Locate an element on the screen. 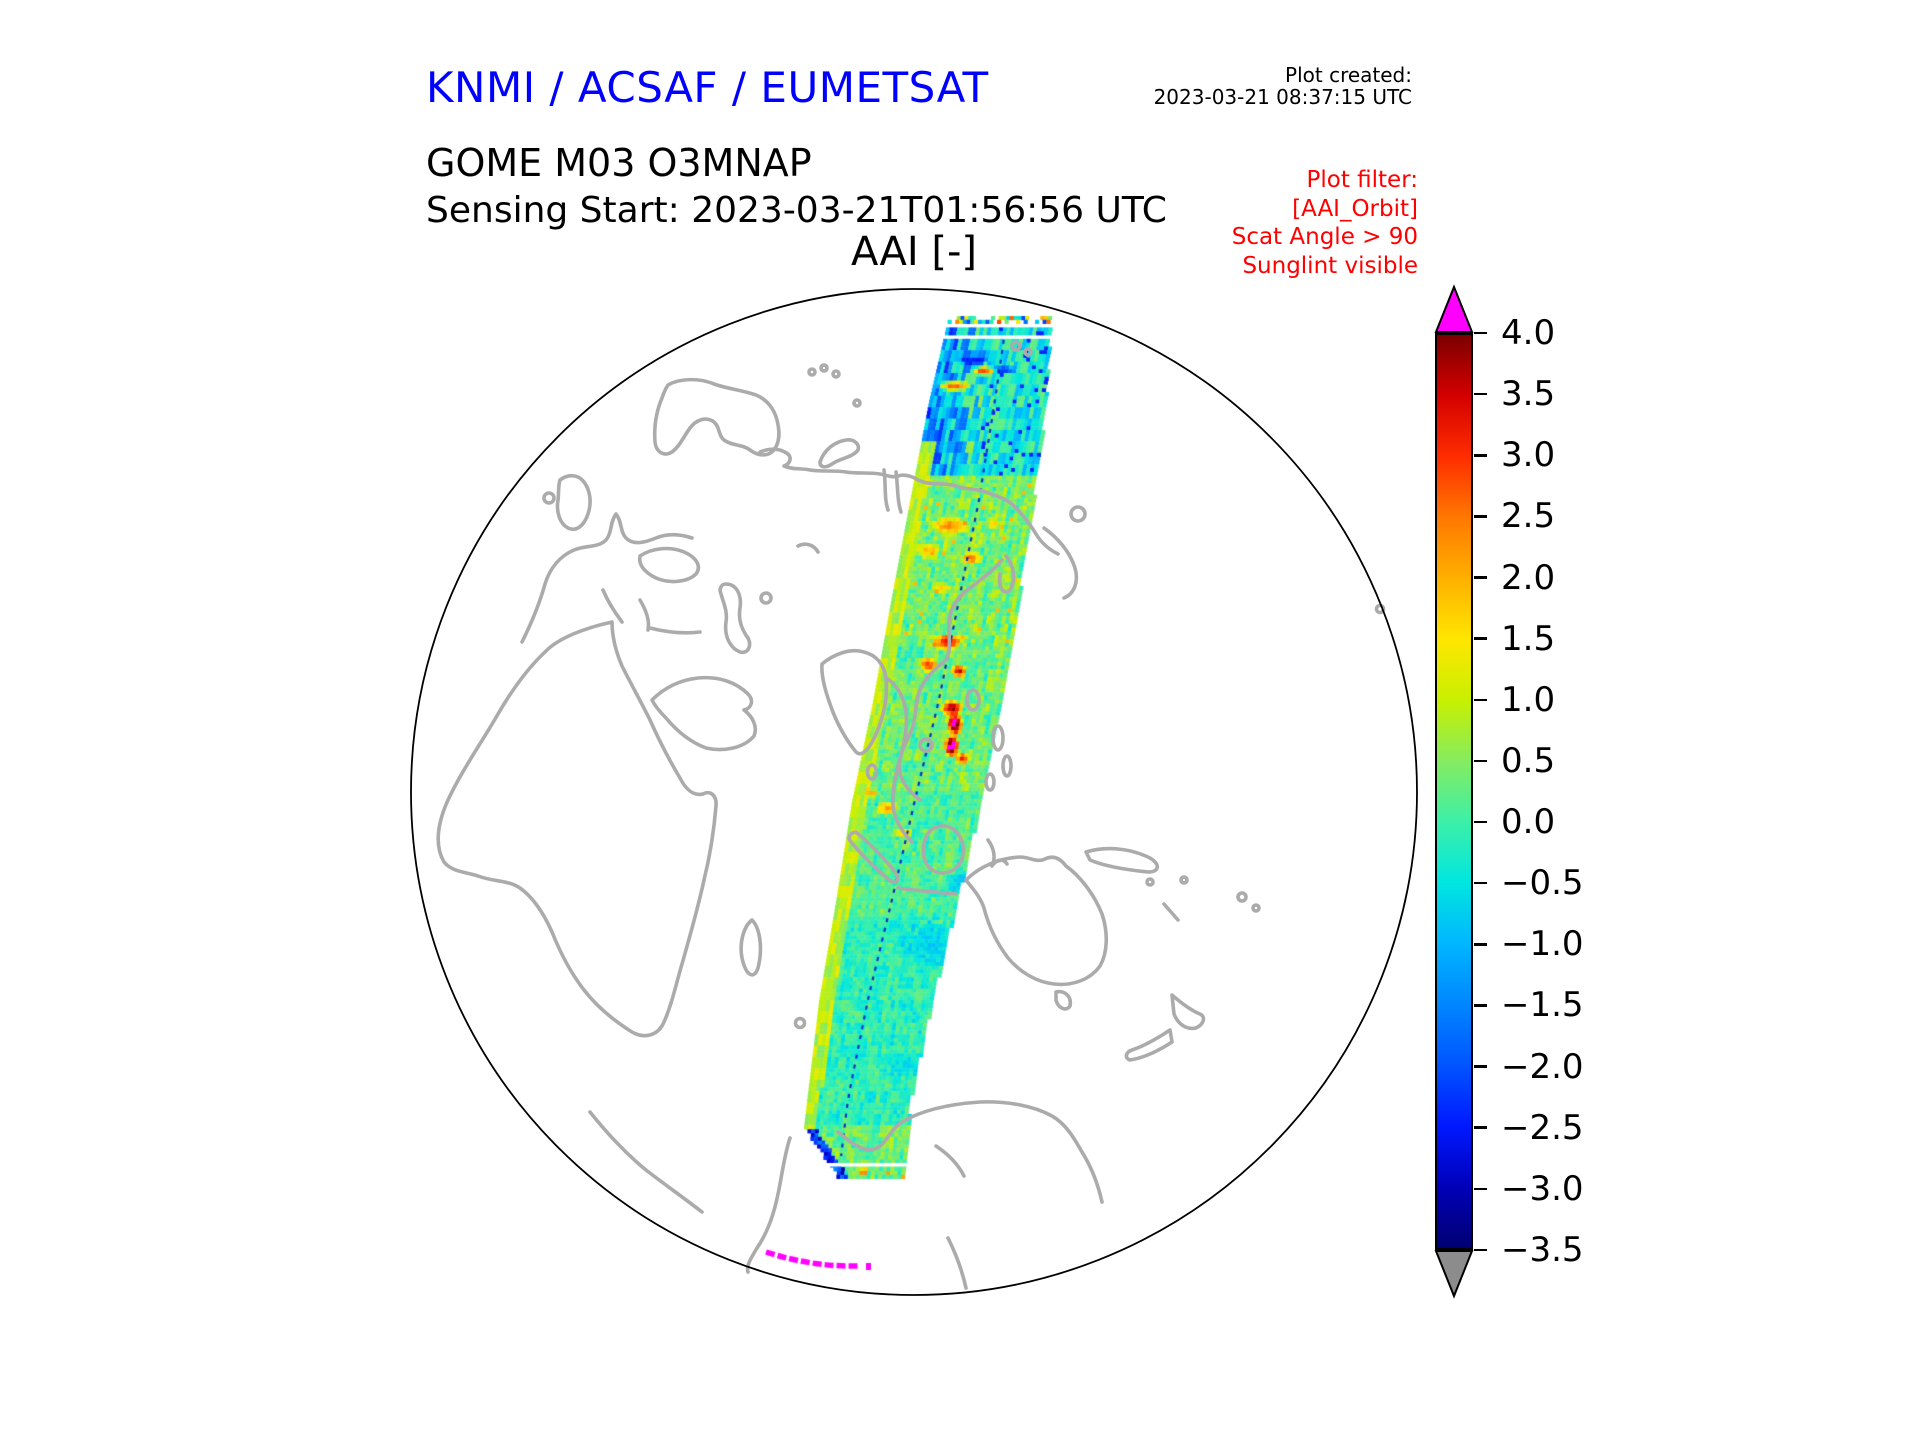  colorbar-tick-label-−1.5: −1.5 is located at coordinates (1542, 1005).